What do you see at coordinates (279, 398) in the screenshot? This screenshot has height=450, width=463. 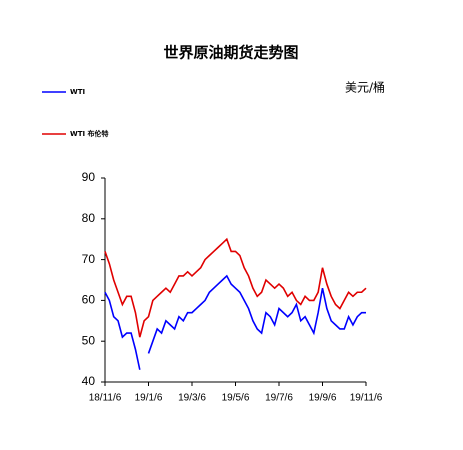 I see `x-tick-label: 19/7/6` at bounding box center [279, 398].